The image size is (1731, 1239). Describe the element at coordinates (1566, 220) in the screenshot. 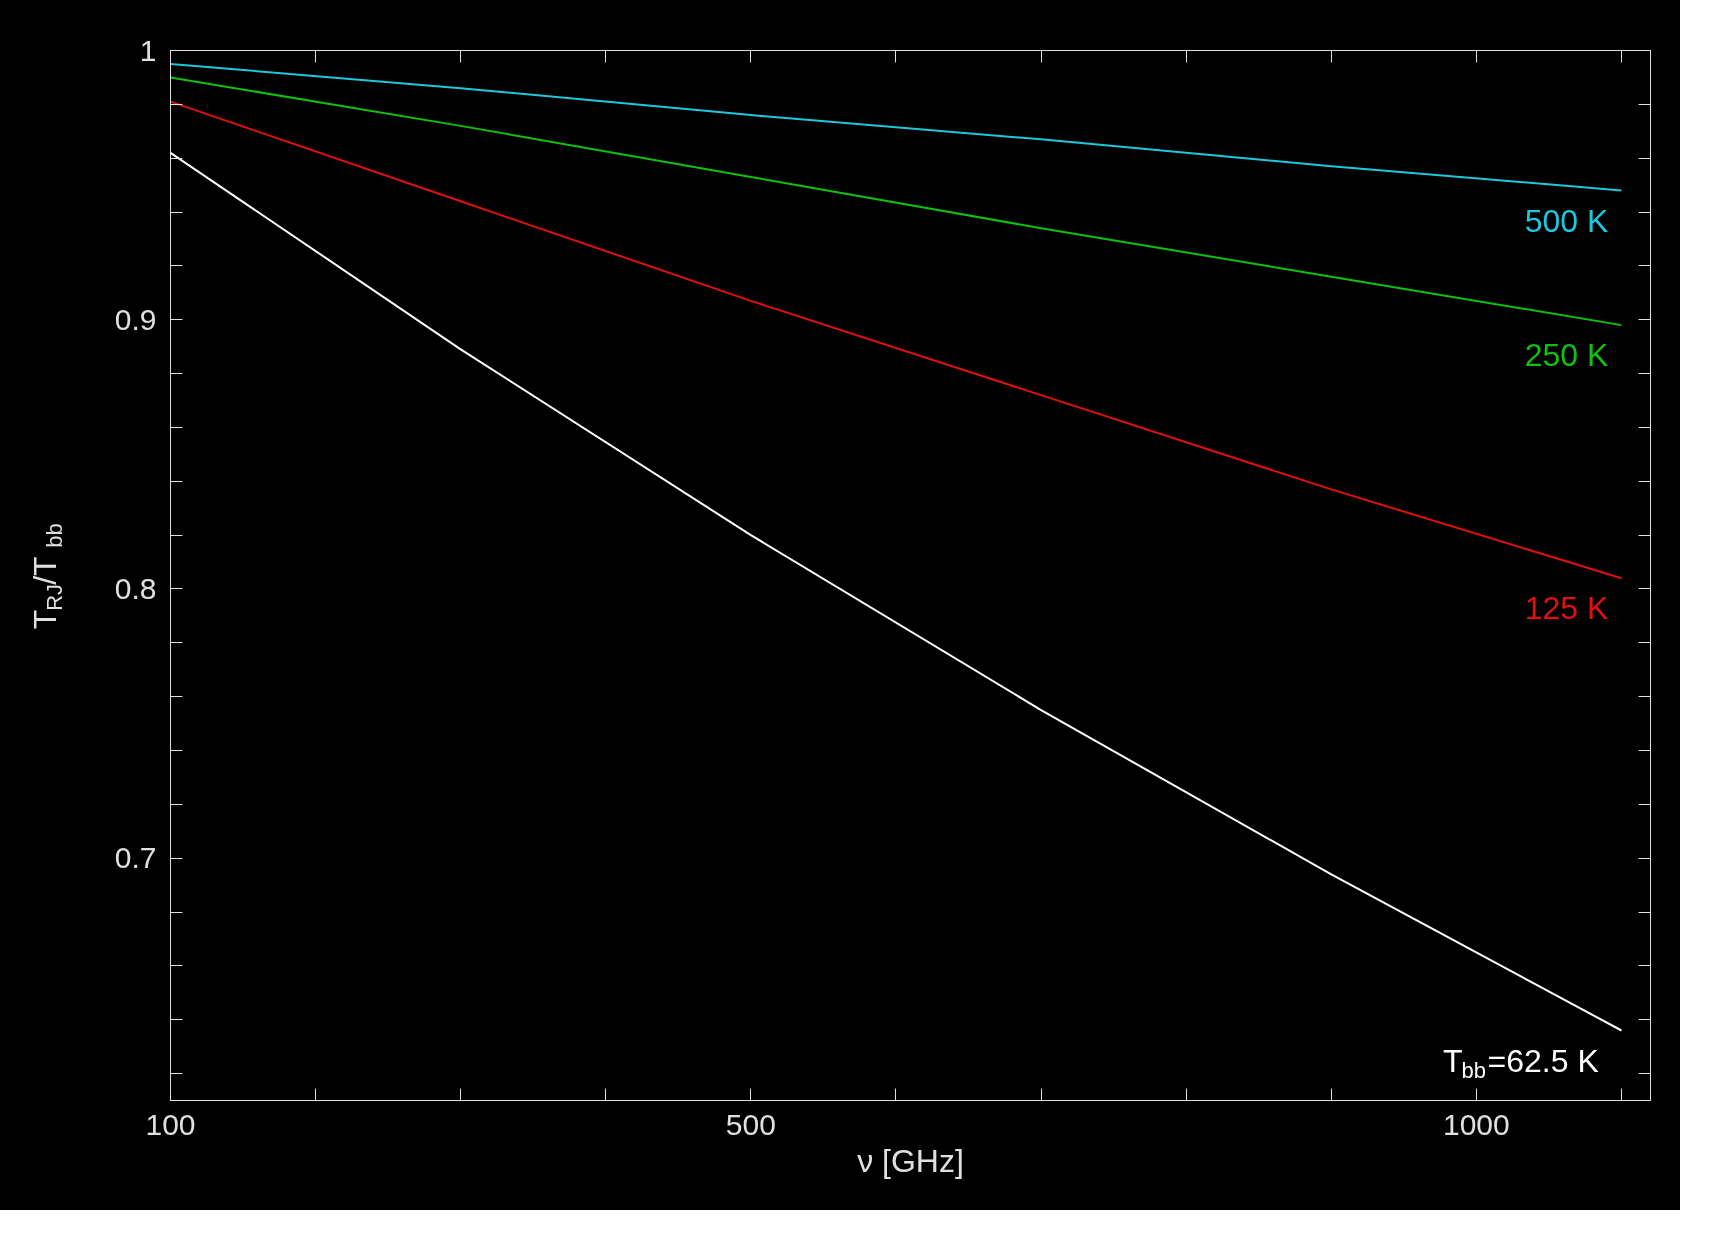

I see `series-label: 500 K` at that location.